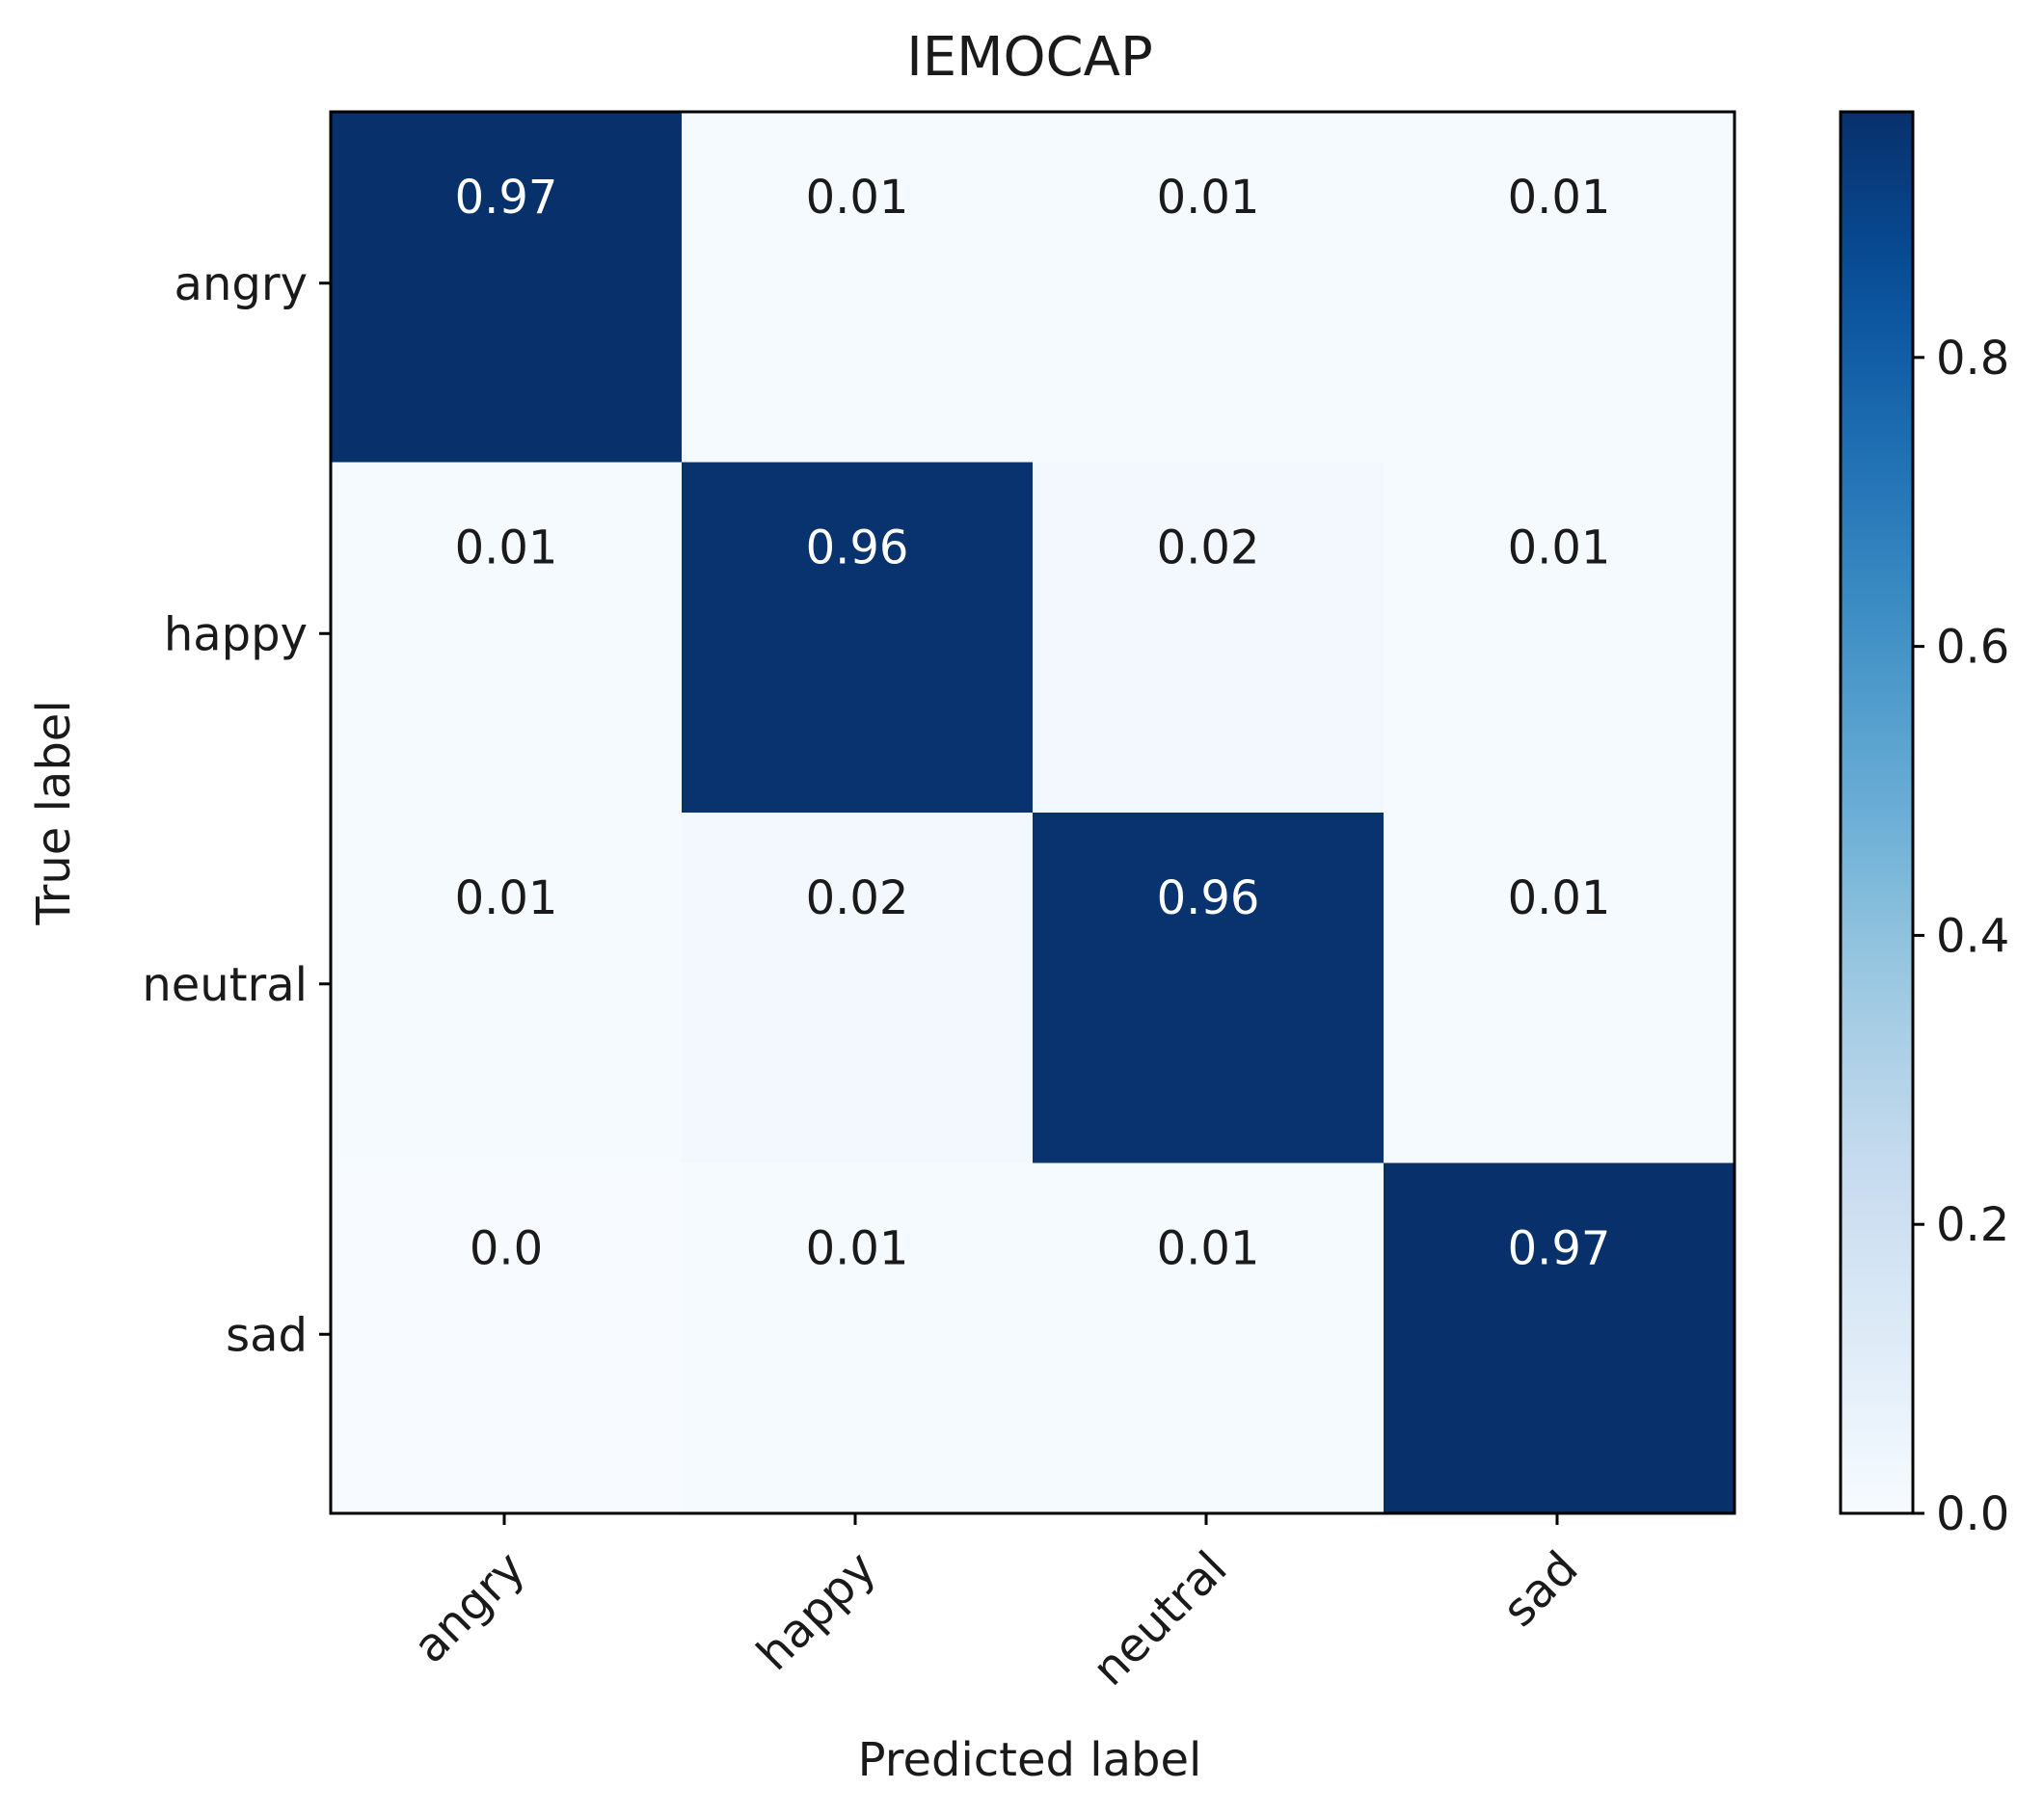  What do you see at coordinates (54, 812) in the screenshot?
I see `y-axis-label: True label` at bounding box center [54, 812].